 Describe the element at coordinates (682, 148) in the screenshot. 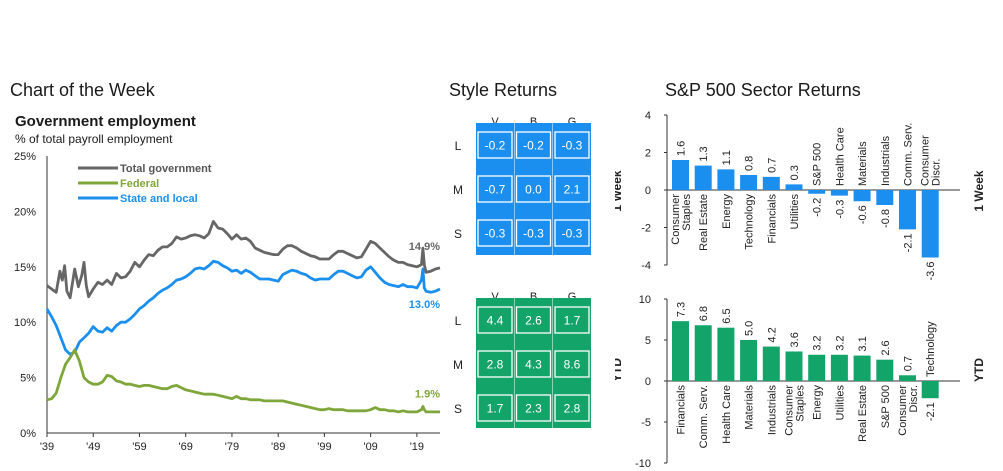

I see `bar-value-label: 1.6` at that location.